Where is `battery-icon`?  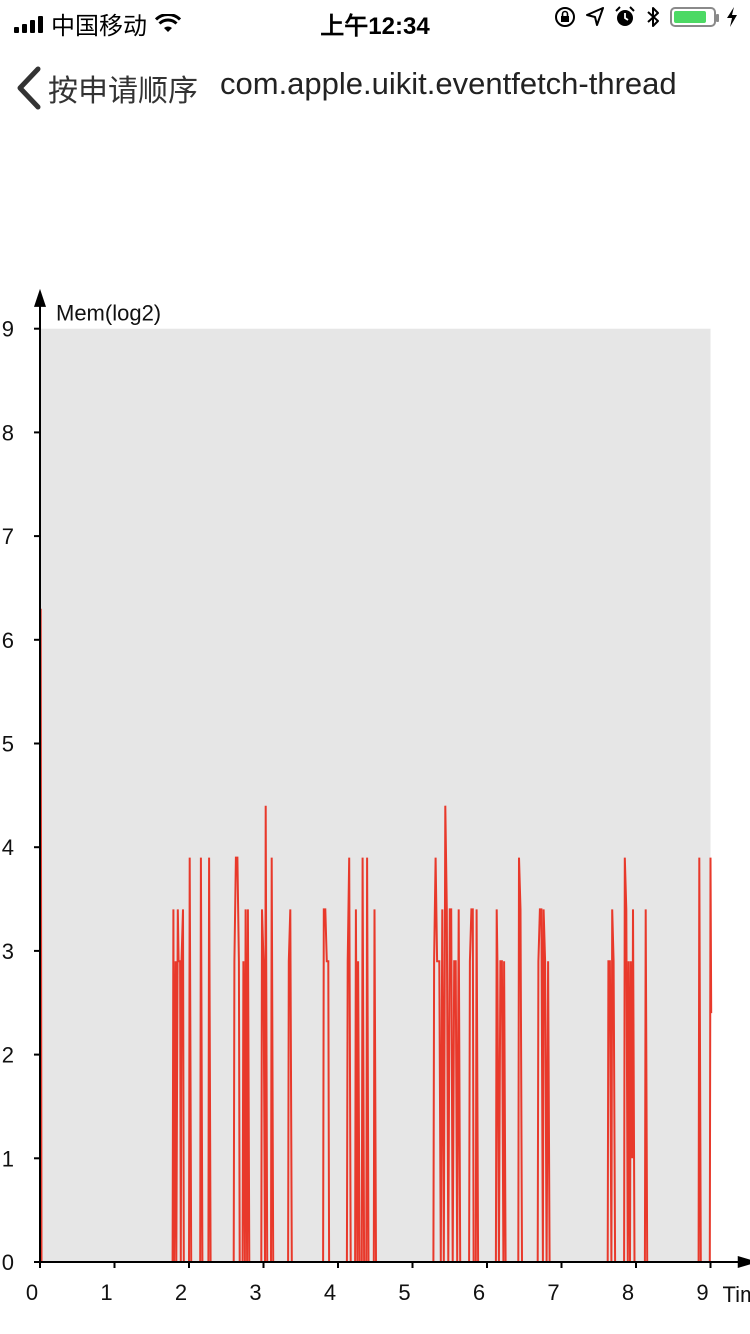 battery-icon is located at coordinates (694, 17).